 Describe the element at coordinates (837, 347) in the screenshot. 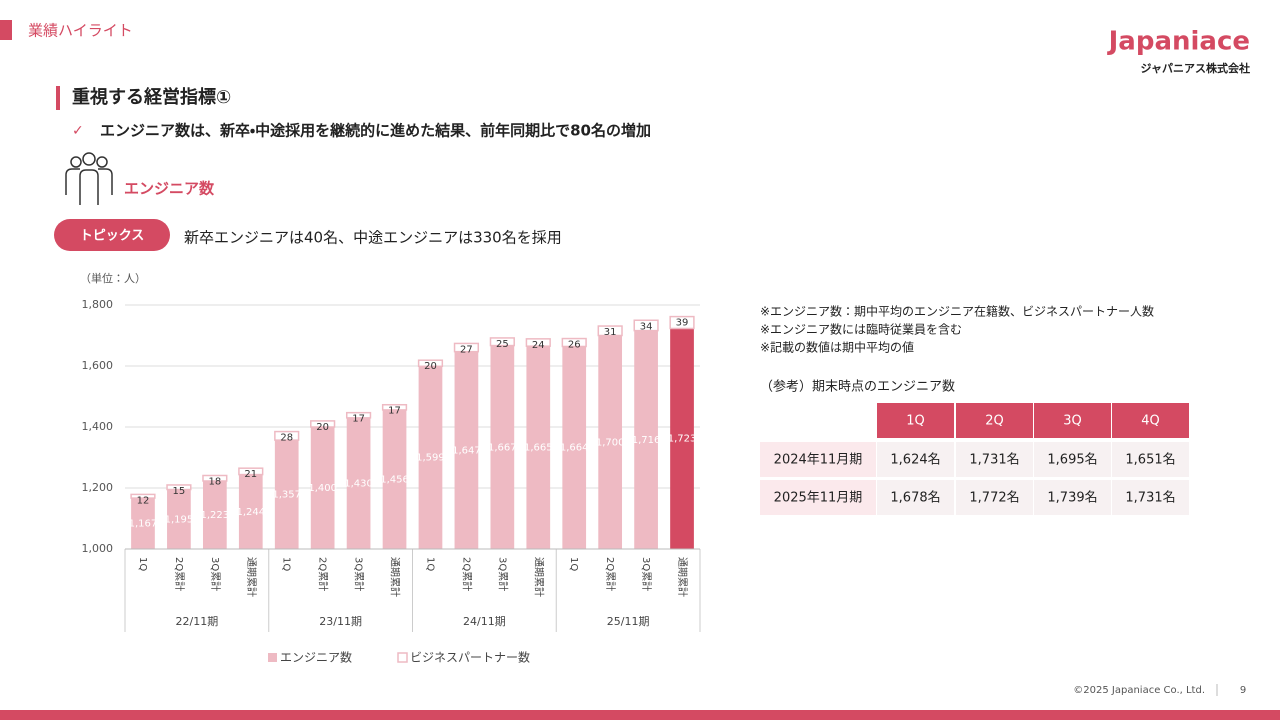

I see `note: ※記載の数値は期中平均の値` at that location.